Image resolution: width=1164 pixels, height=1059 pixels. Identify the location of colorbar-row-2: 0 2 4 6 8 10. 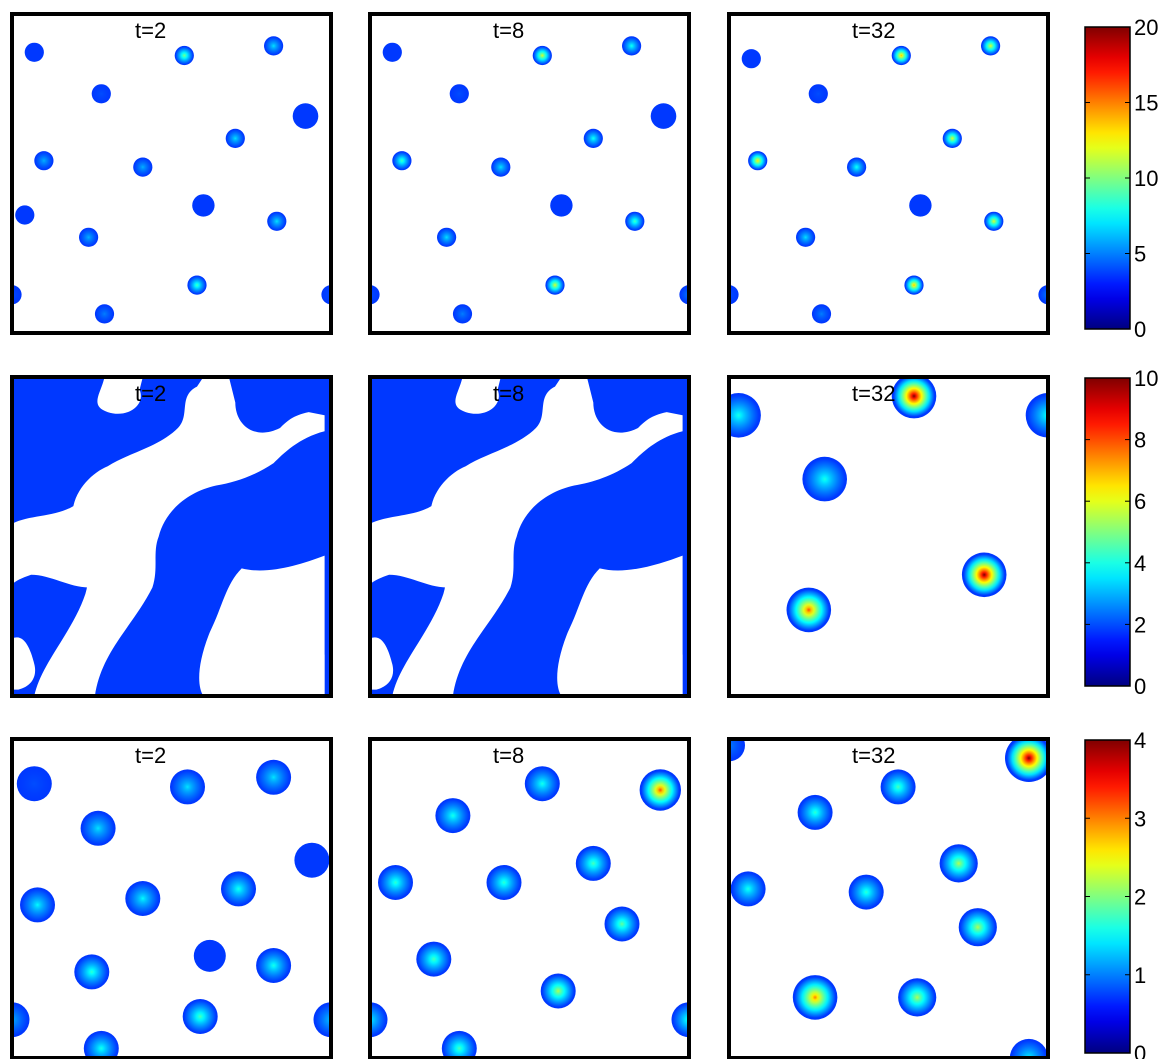
(1121, 532).